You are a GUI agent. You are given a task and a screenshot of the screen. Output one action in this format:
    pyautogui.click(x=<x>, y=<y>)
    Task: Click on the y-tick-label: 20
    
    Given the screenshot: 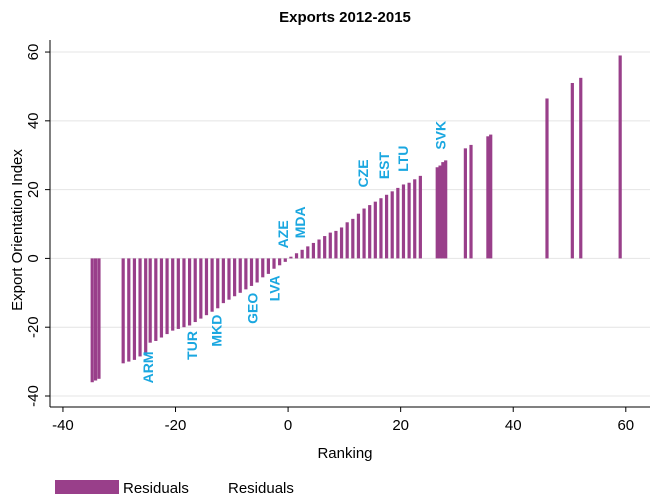 What is the action you would take?
    pyautogui.click(x=33, y=189)
    